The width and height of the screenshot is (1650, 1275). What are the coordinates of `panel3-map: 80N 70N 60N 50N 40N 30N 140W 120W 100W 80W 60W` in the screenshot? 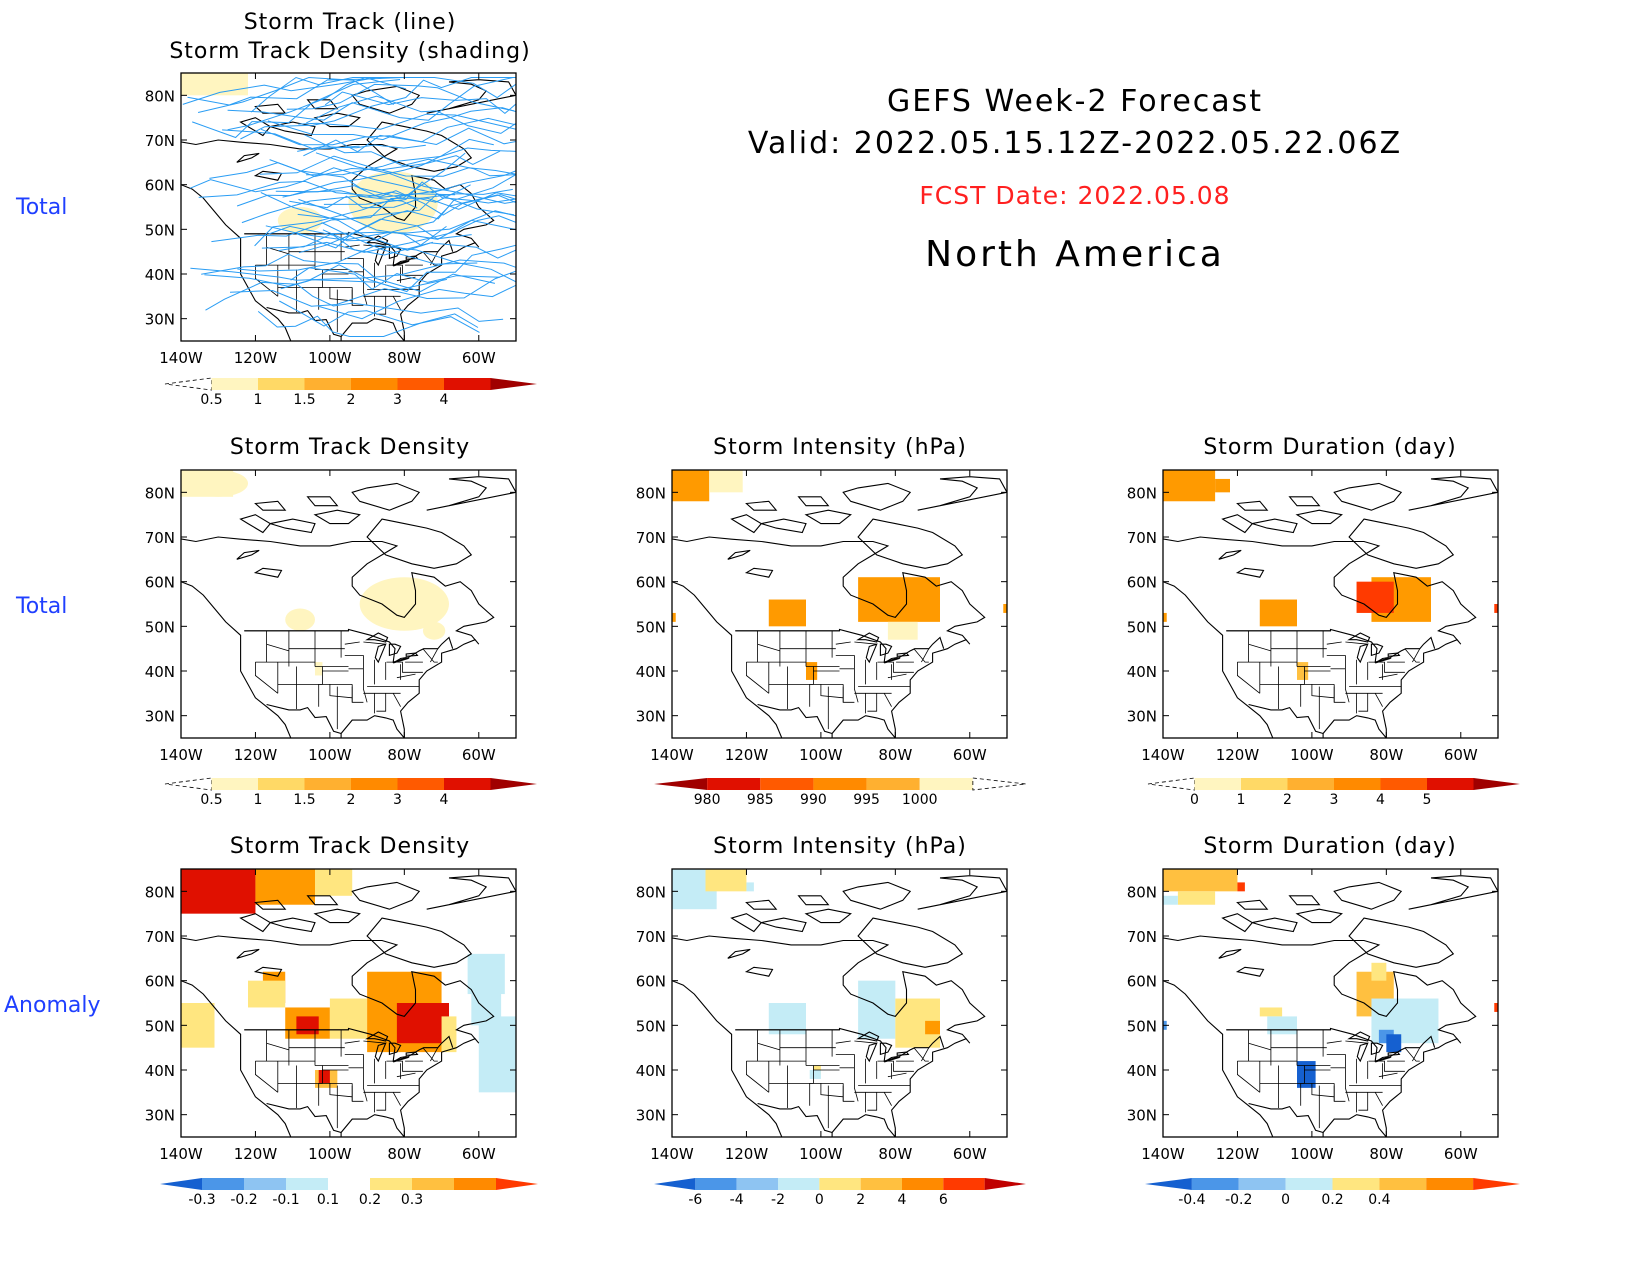 It's located at (822, 616).